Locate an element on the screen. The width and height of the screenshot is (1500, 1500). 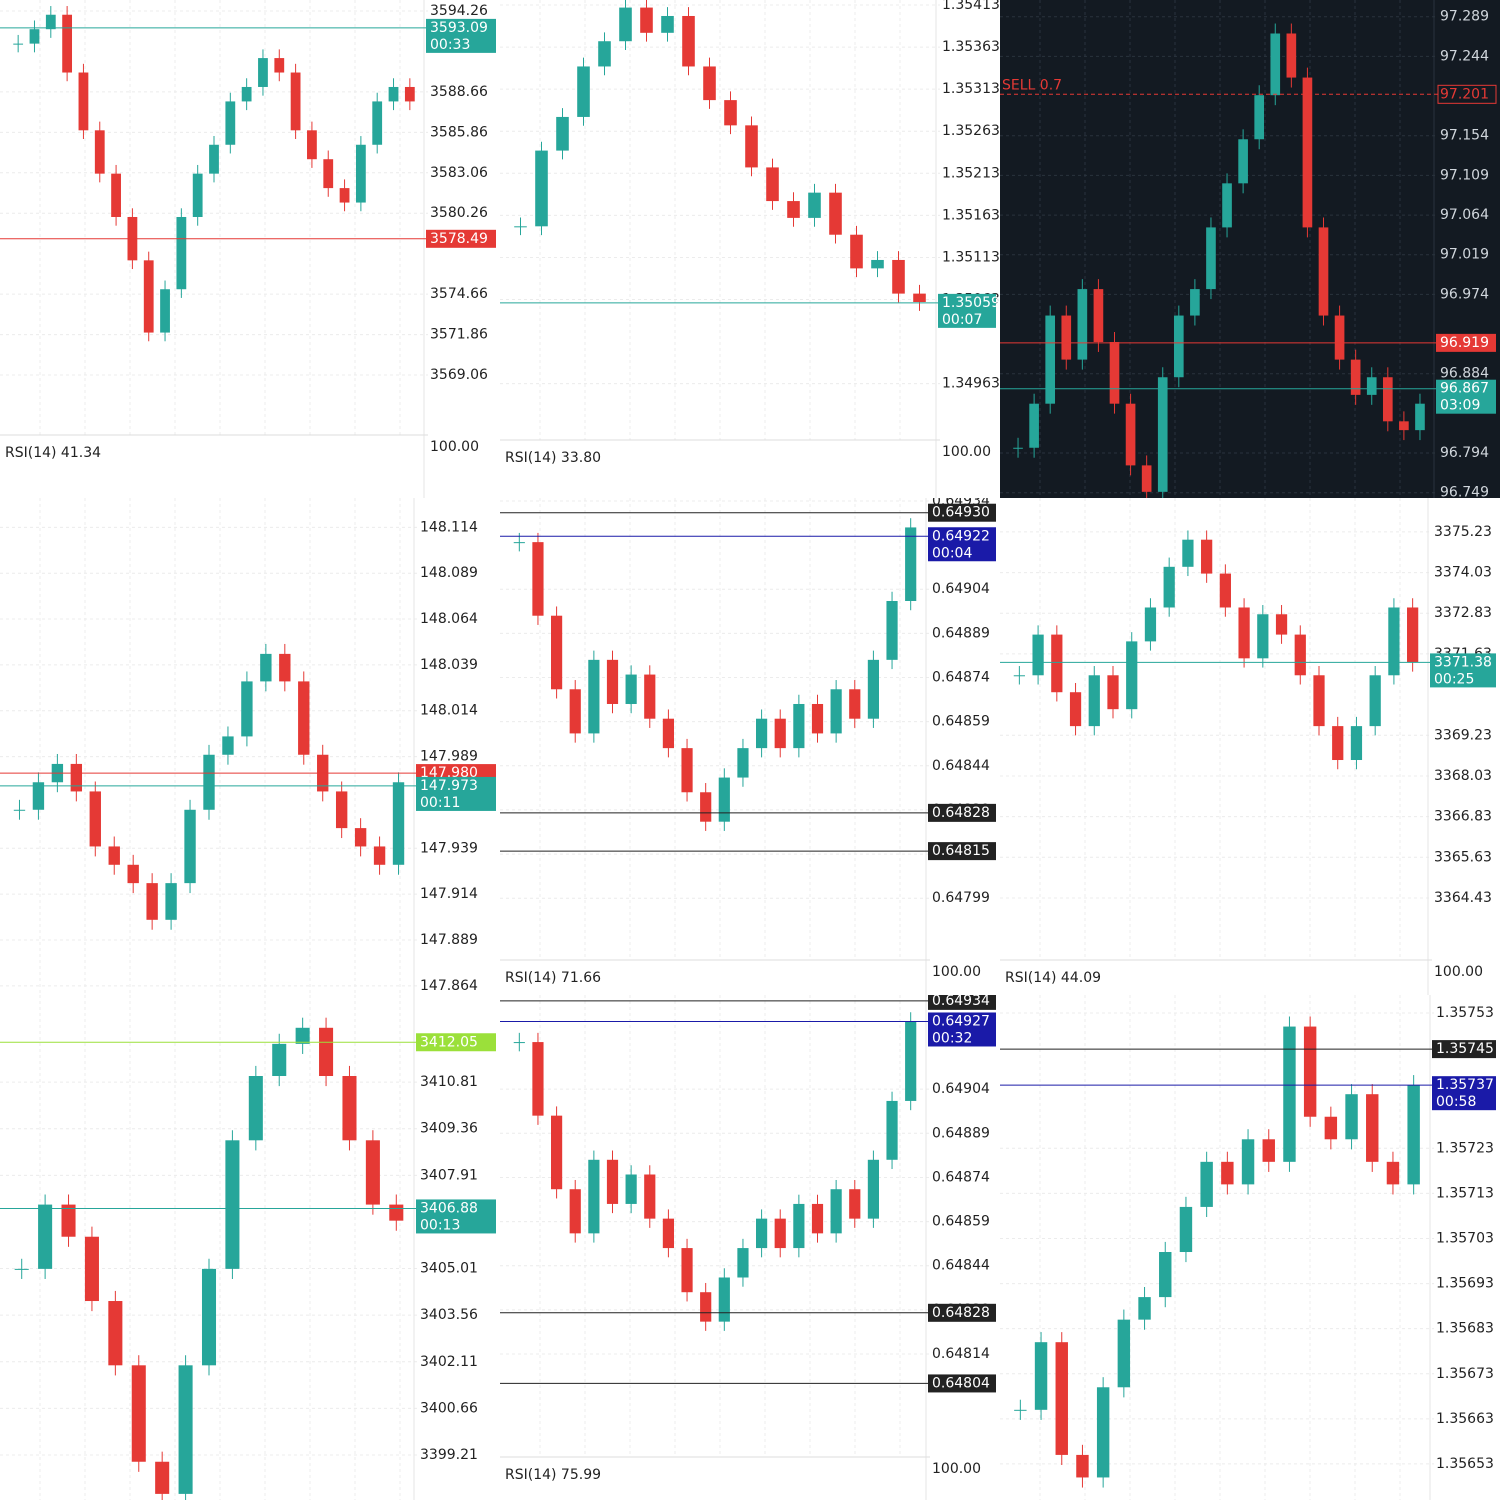
rsi-label: RSI(14) 44.09 is located at coordinates (1053, 978).